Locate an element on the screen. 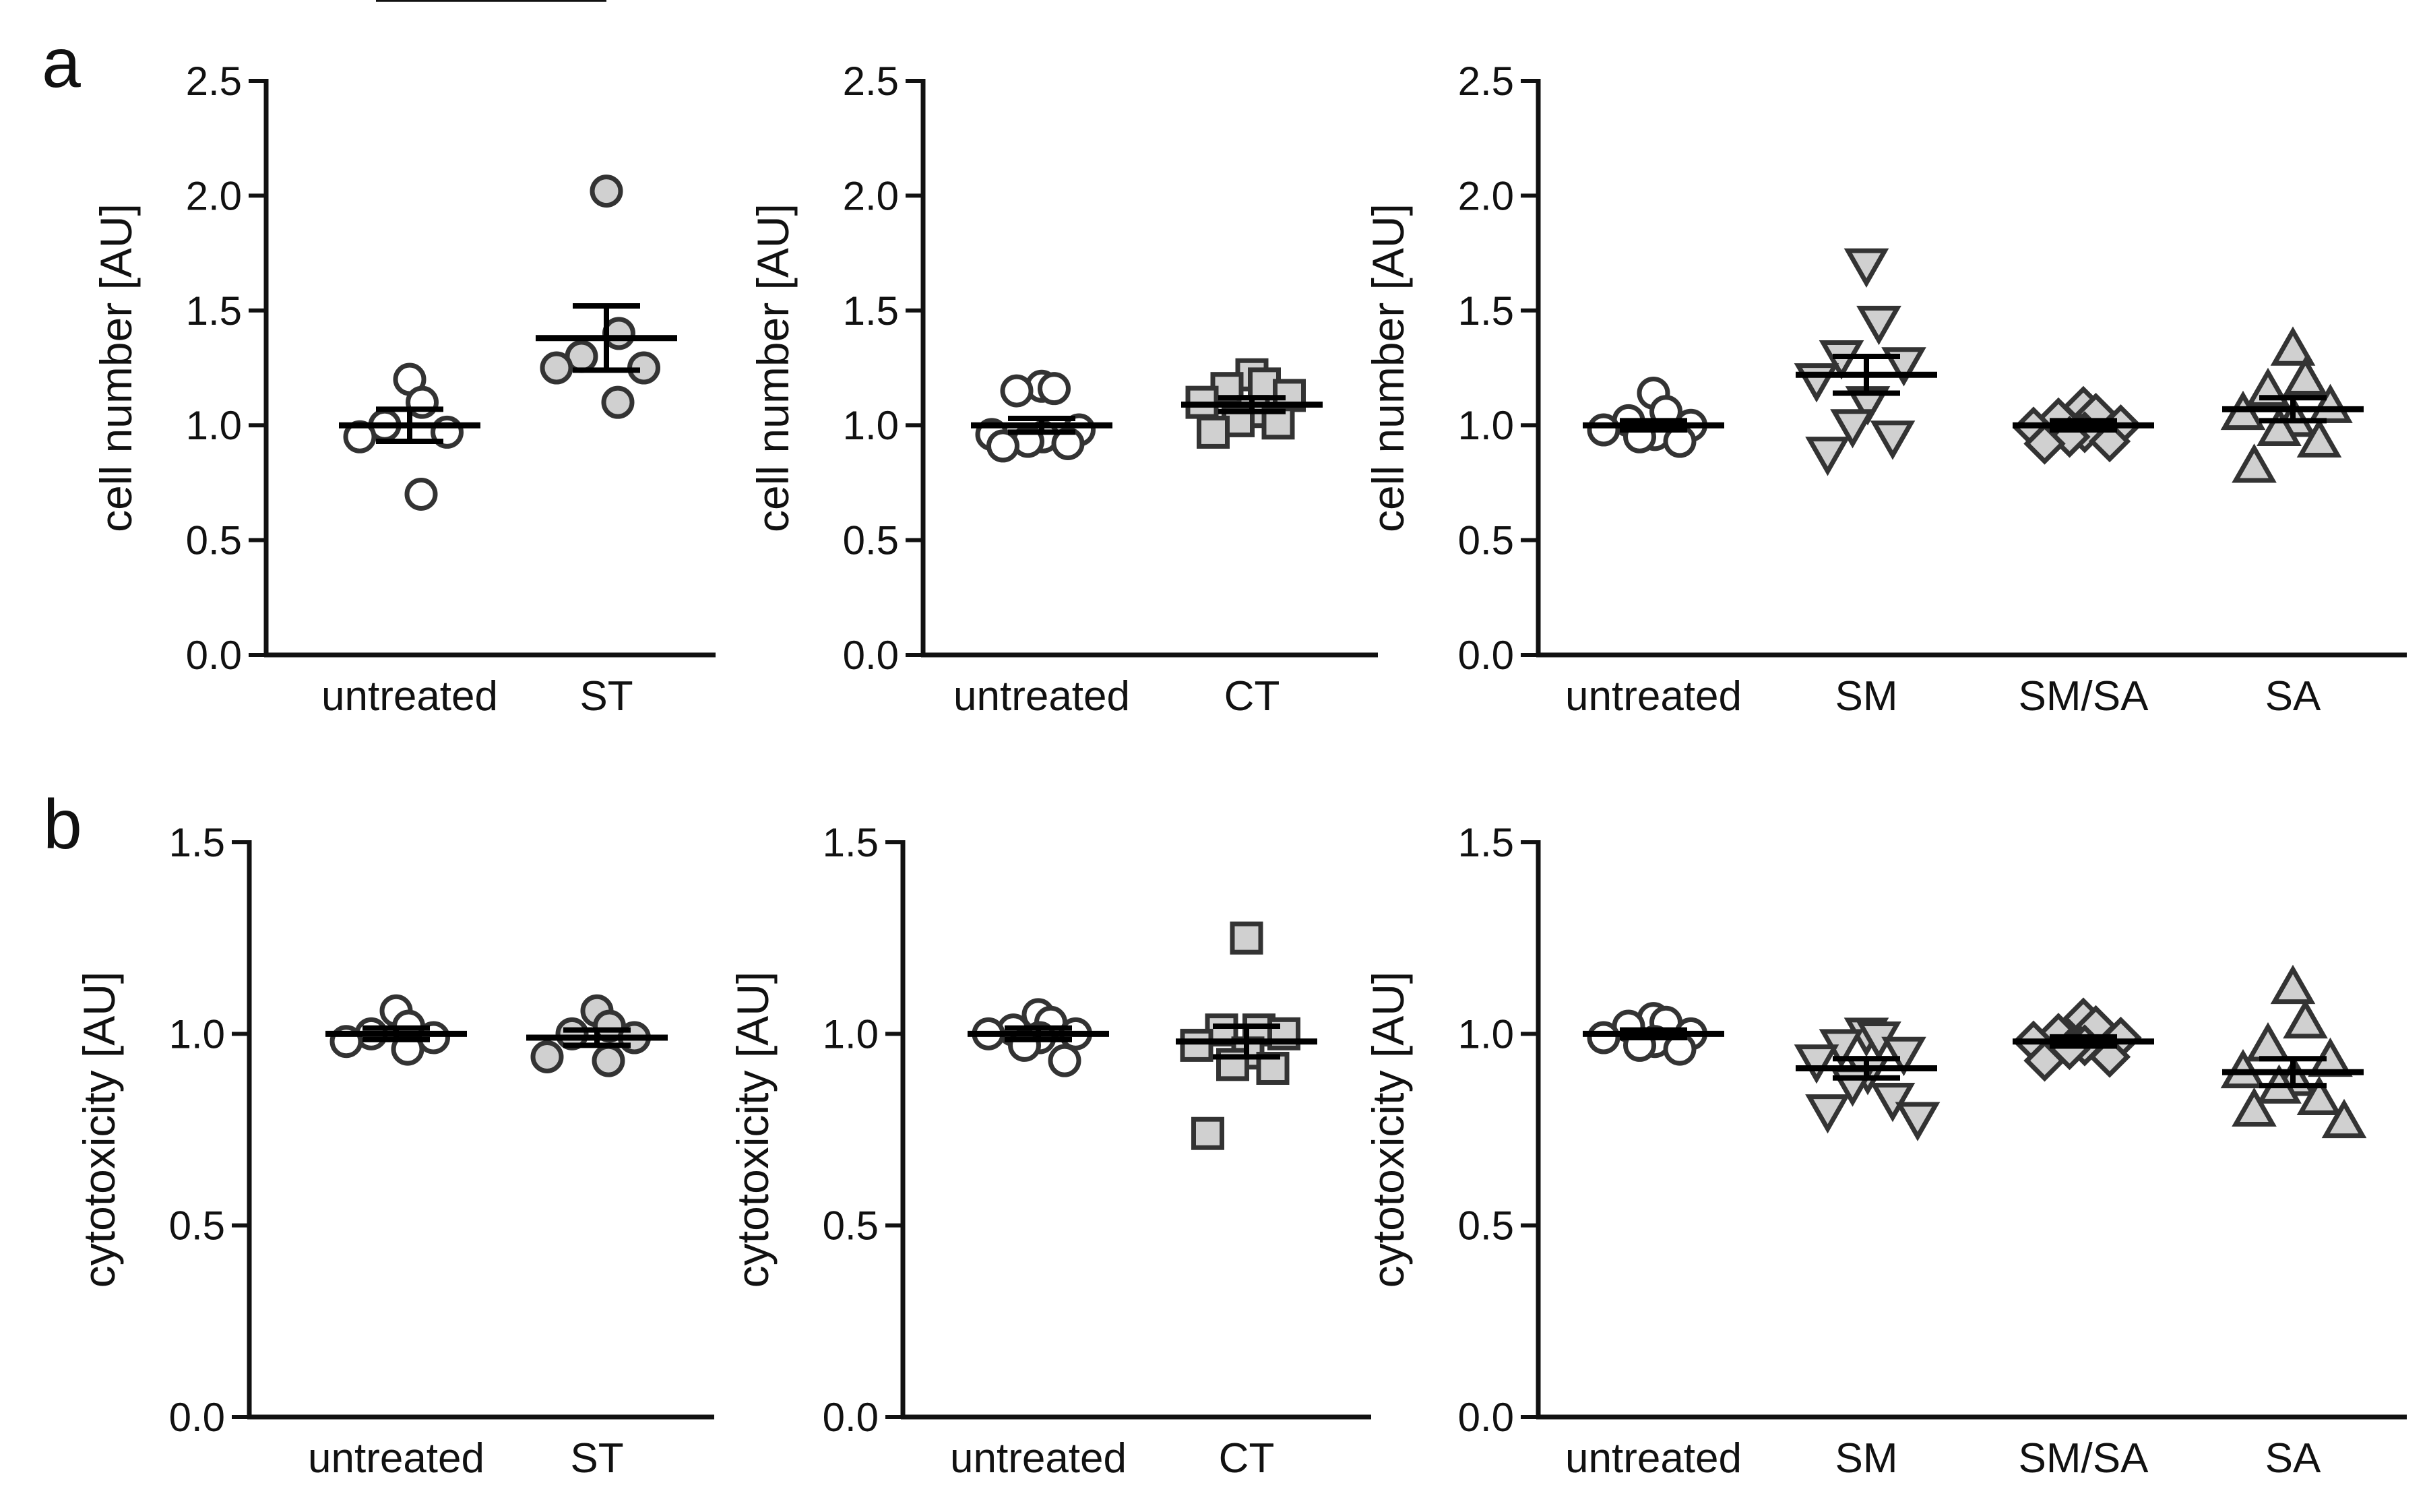 The width and height of the screenshot is (2427, 1512). significance-label: ** is located at coordinates (494, 2).